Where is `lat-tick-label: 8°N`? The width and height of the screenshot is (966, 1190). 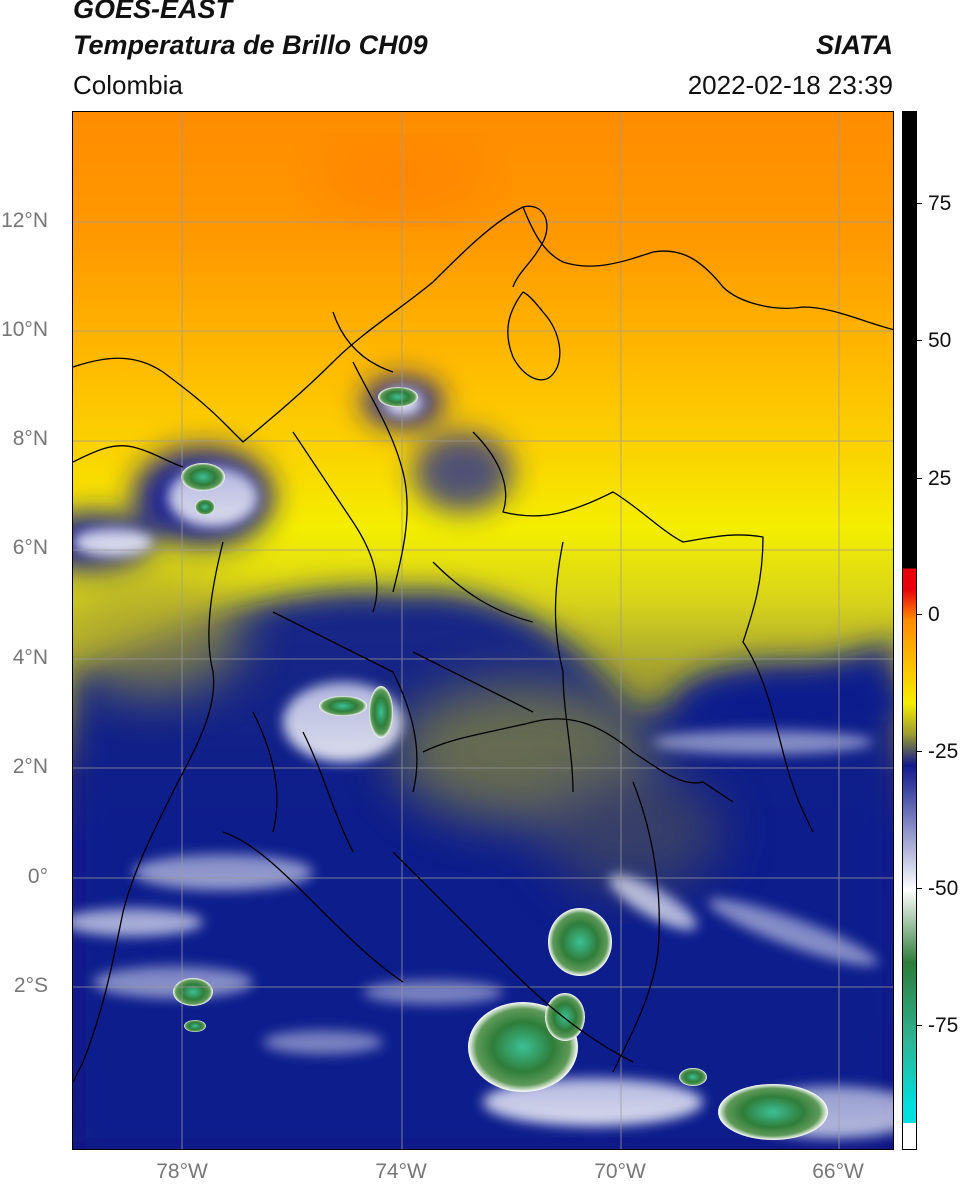
lat-tick-label: 8°N is located at coordinates (30, 438).